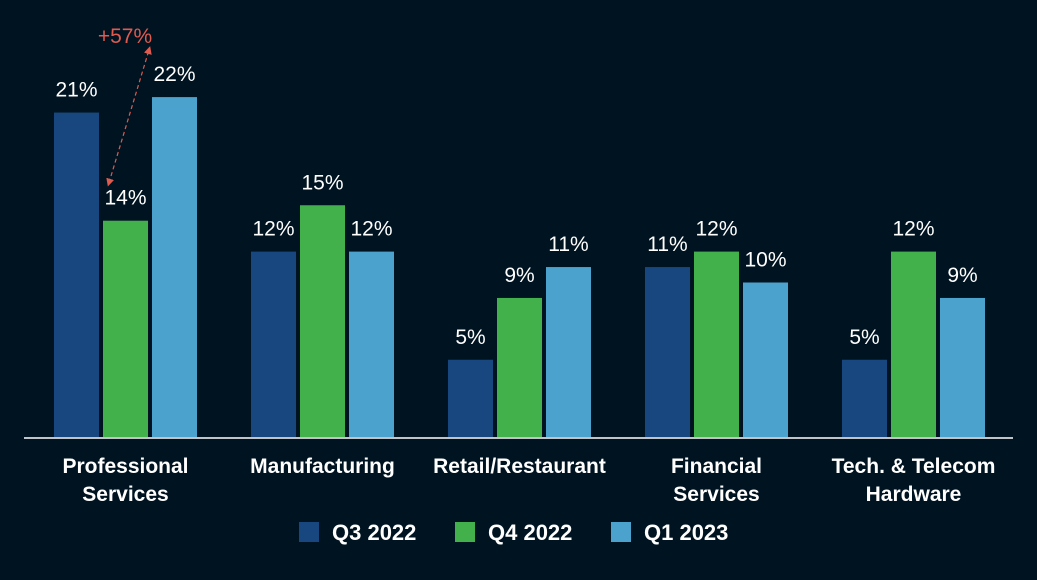 The width and height of the screenshot is (1037, 580). Describe the element at coordinates (914, 466) in the screenshot. I see `category-label: Tech. & Telecom` at that location.